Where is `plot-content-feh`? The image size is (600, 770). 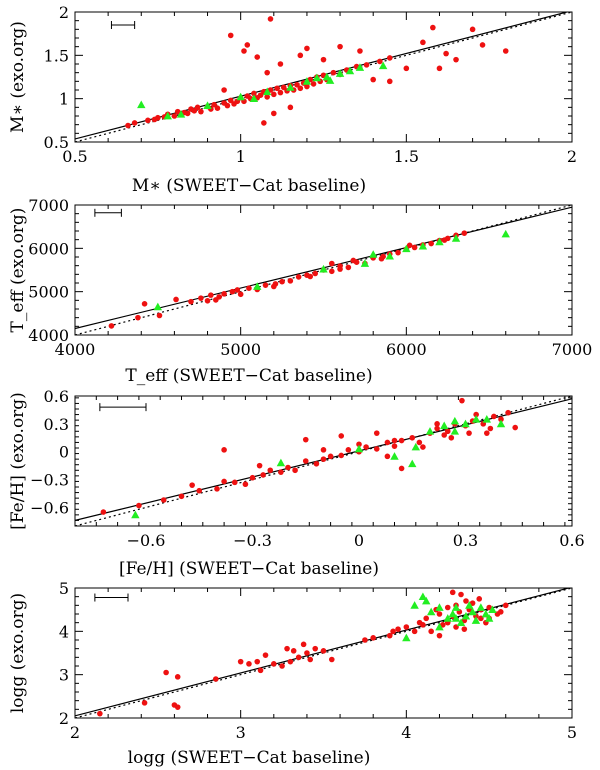
plot-content-feh is located at coordinates (323, 461).